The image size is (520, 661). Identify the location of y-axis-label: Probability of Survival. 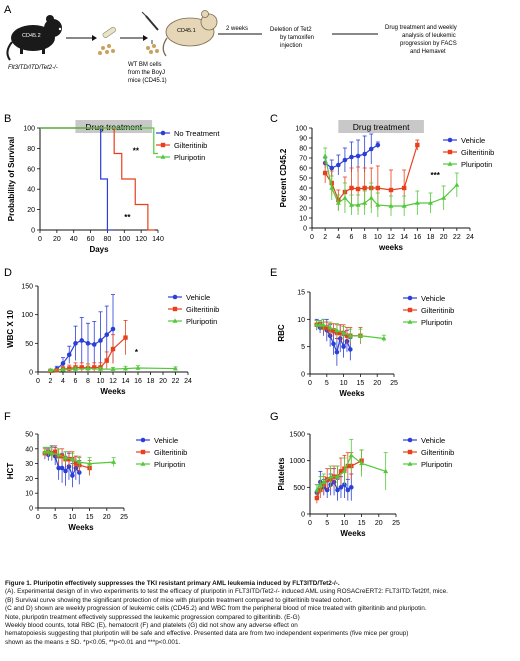
(11, 179).